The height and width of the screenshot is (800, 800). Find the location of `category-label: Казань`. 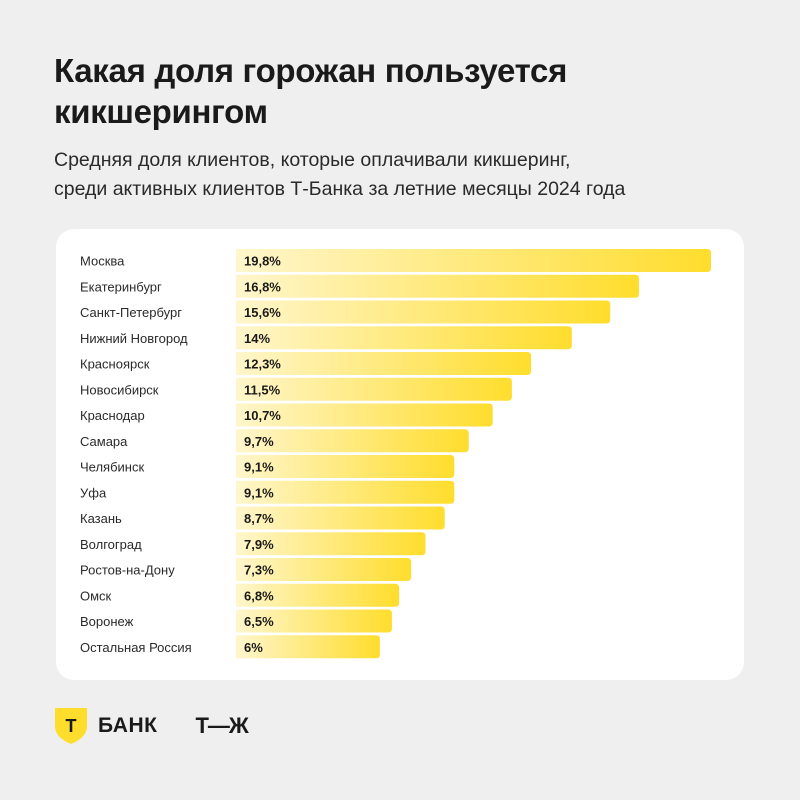

category-label: Казань is located at coordinates (101, 518).